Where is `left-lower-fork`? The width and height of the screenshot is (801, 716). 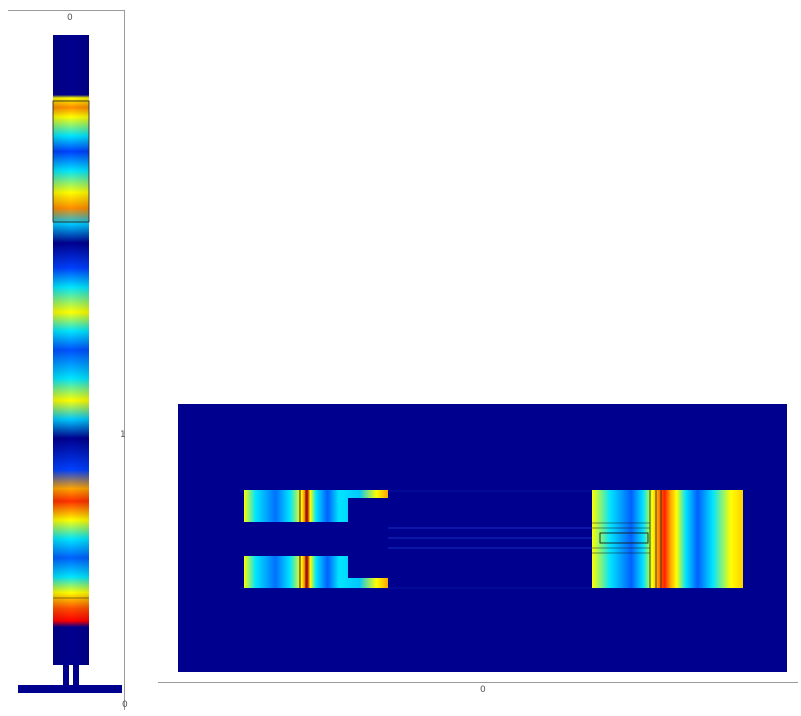
left-lower-fork is located at coordinates (316, 572).